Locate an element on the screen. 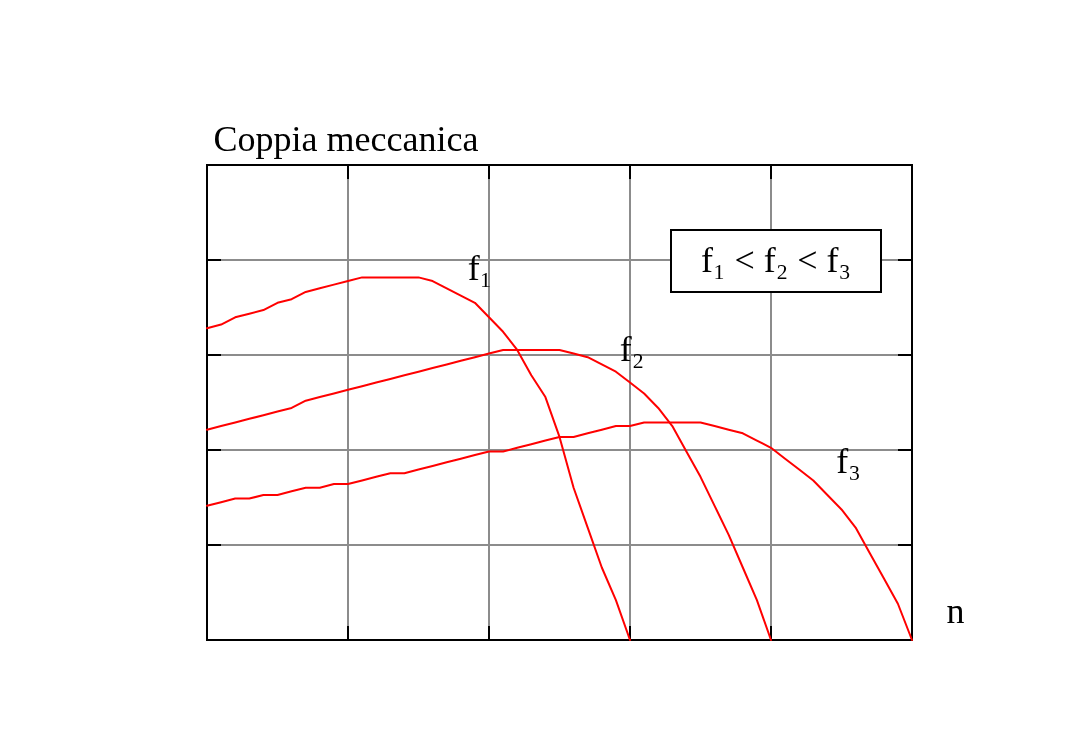 The height and width of the screenshot is (756, 1066). series-label: f₁ is located at coordinates (480, 267).